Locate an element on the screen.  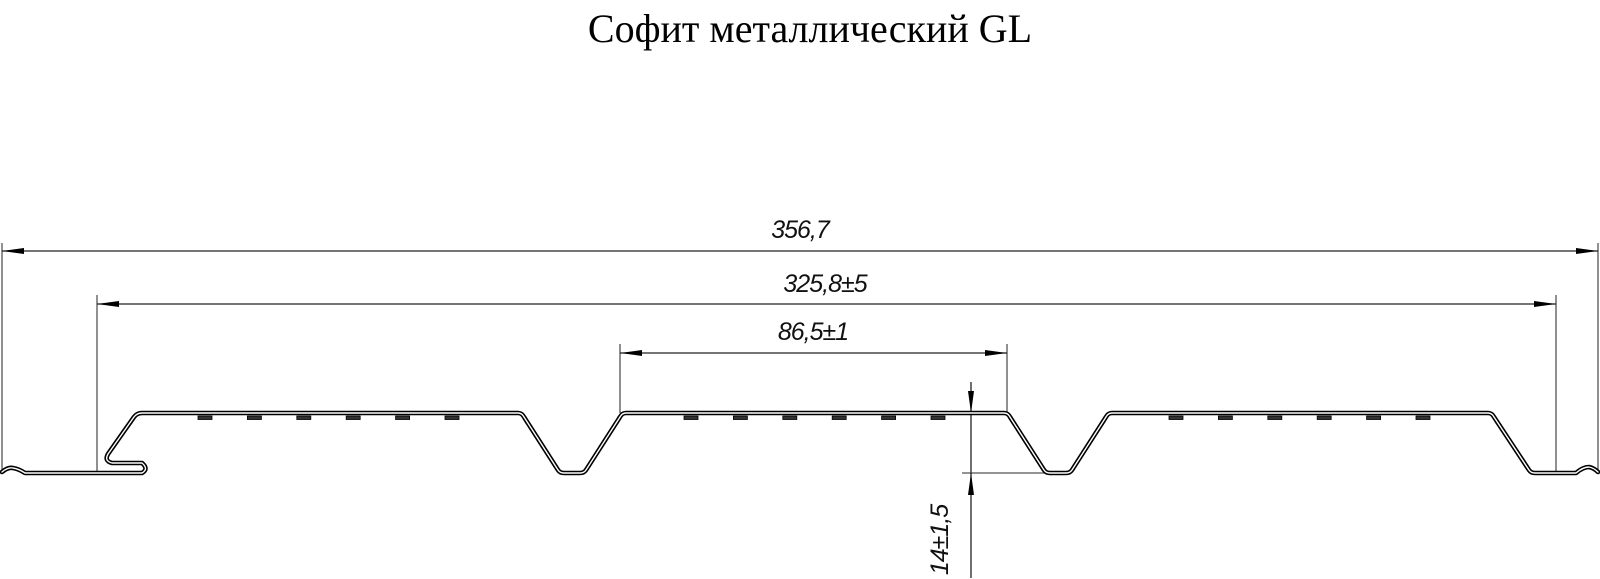
arrow-up-icon is located at coordinates (971, 484).